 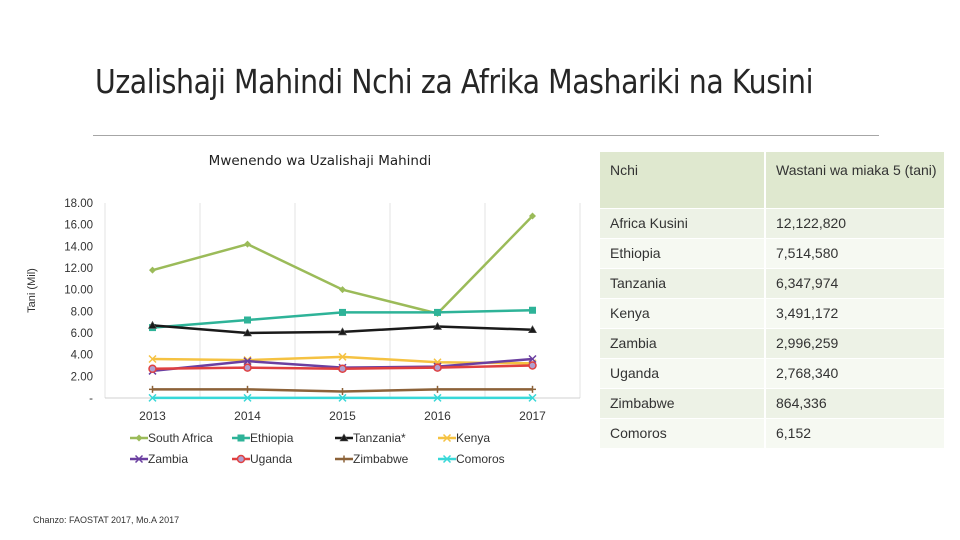 I want to click on table-cell-country: Zimbabwe, so click(x=683, y=403).